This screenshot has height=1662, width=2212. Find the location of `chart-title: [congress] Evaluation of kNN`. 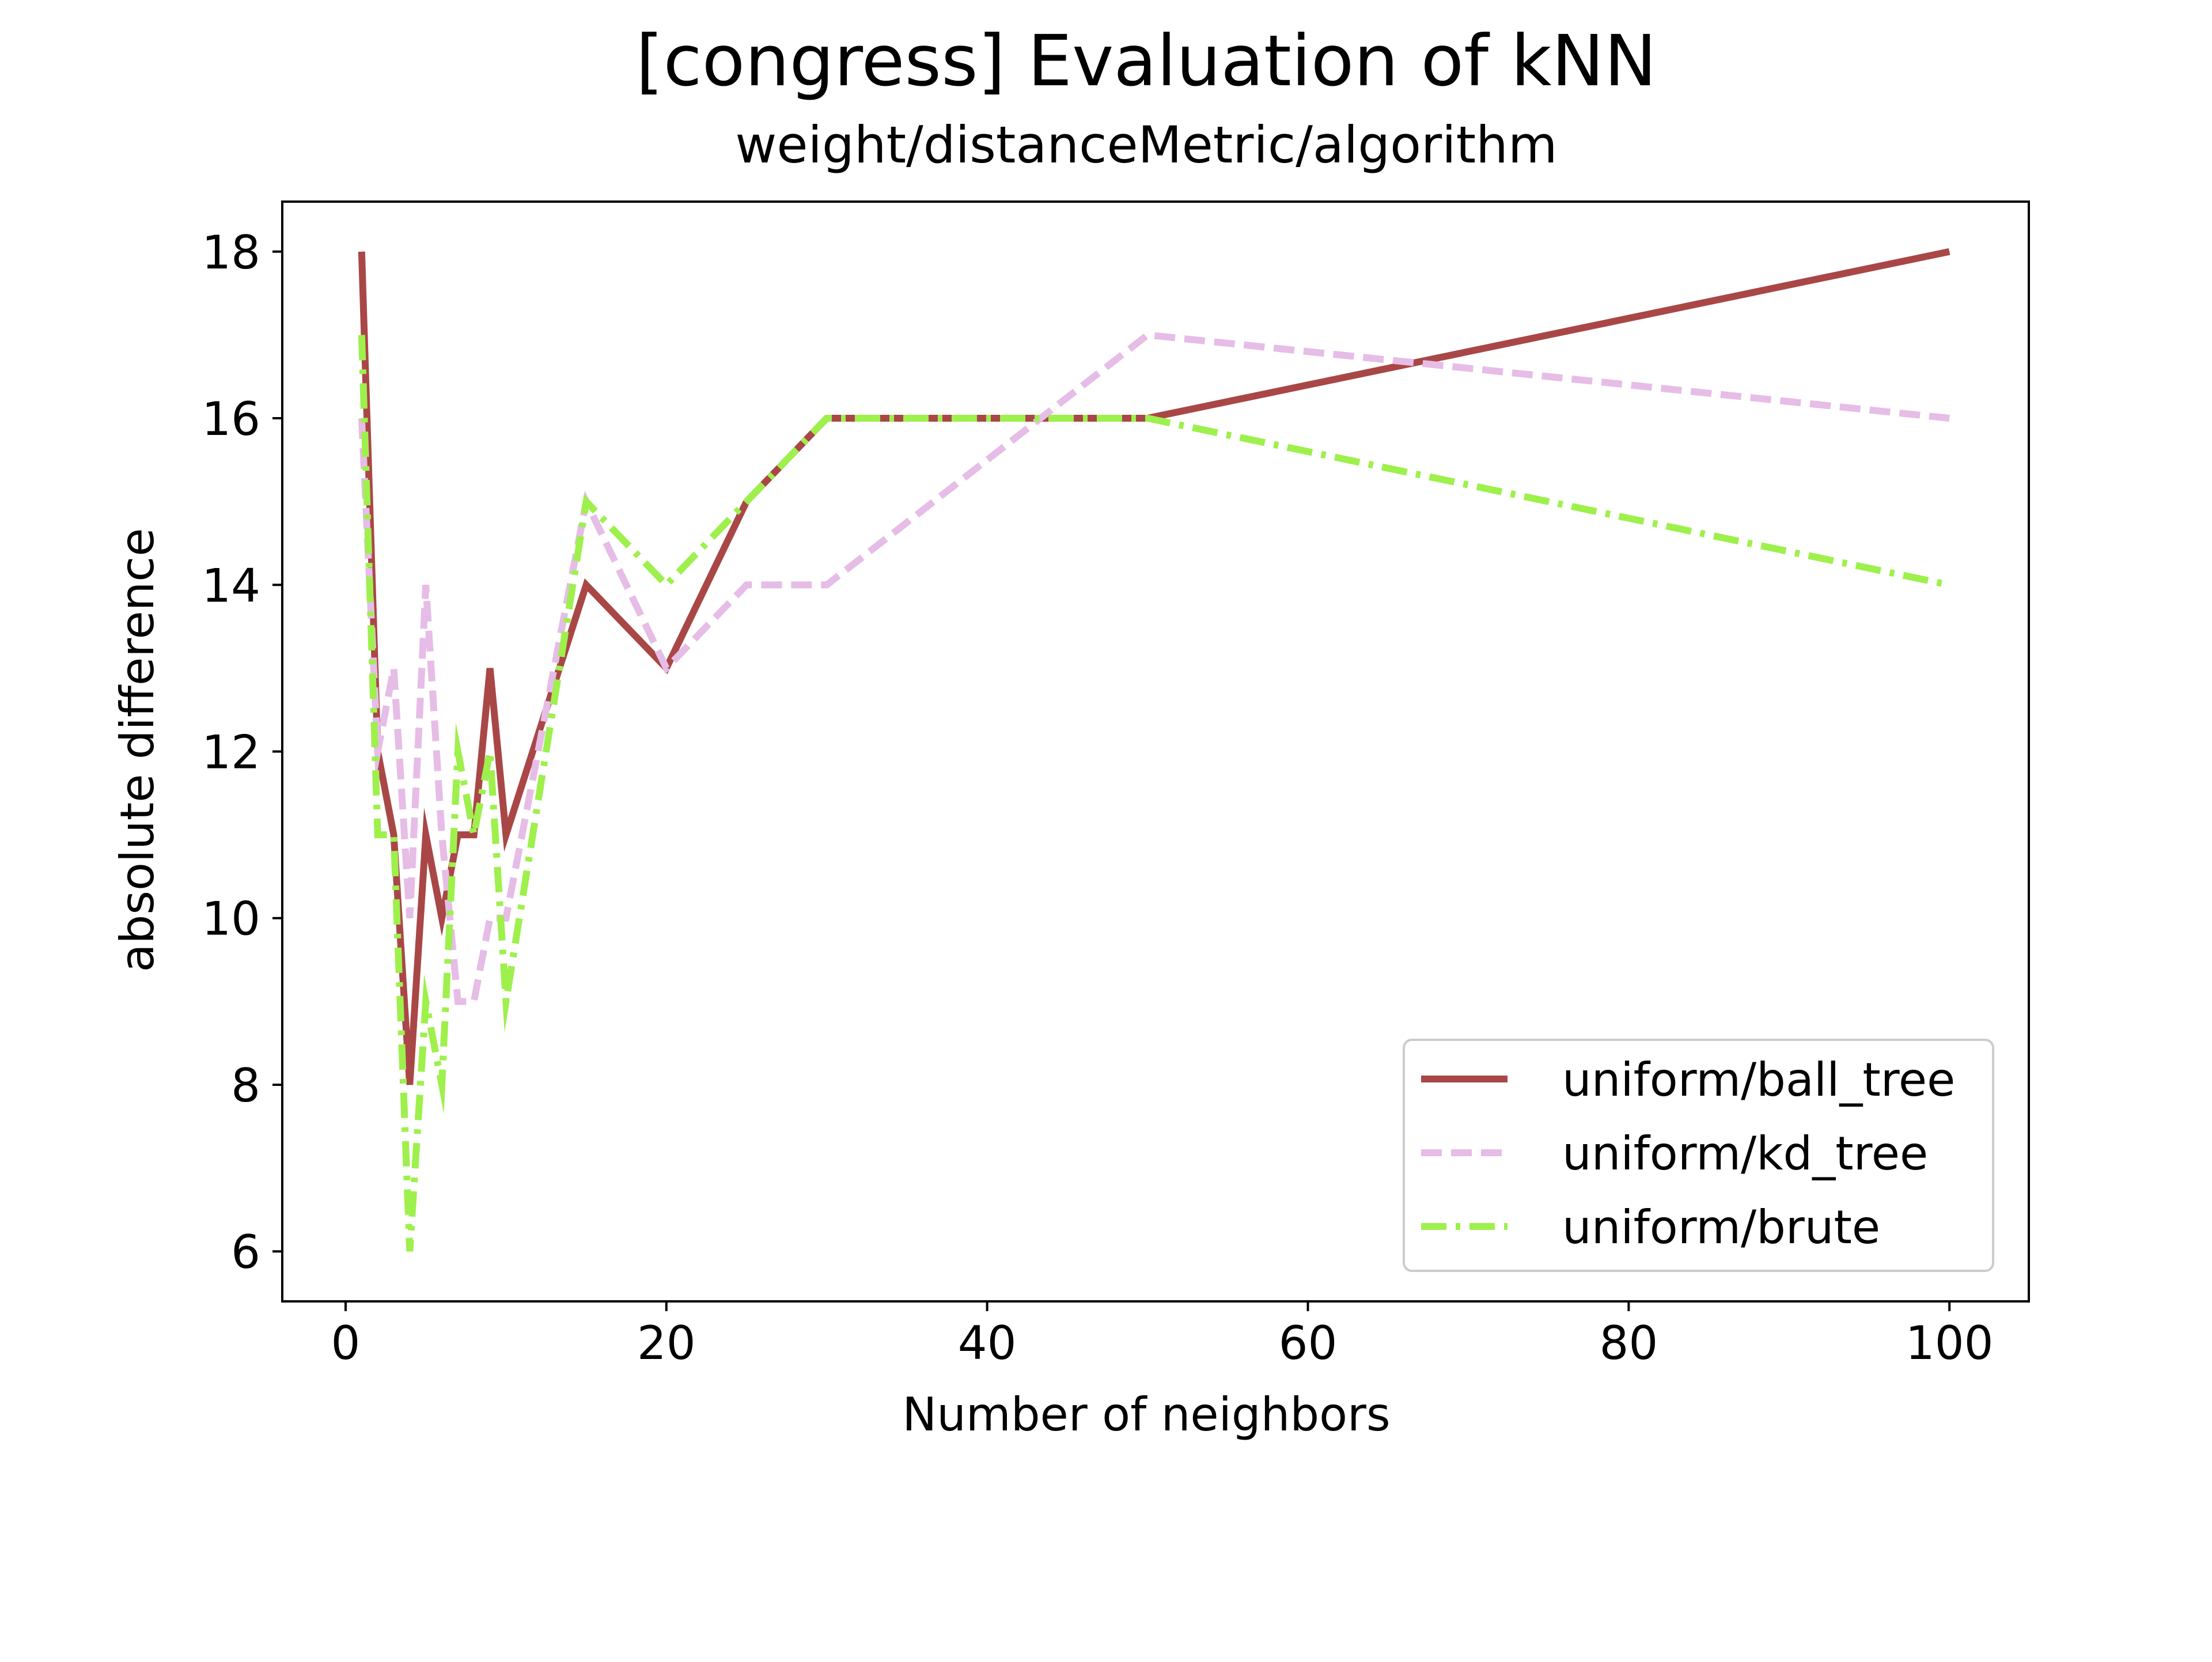

chart-title: [congress] Evaluation of kNN is located at coordinates (1146, 61).